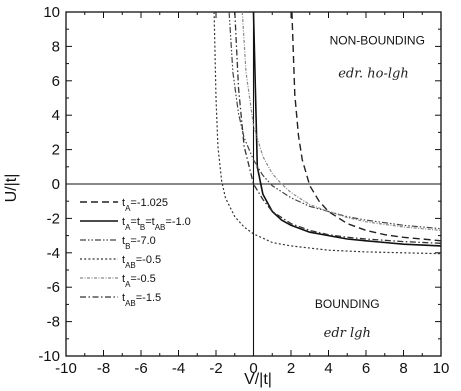 The image size is (461, 391). What do you see at coordinates (253, 368) in the screenshot?
I see `x-tick-label: 0` at bounding box center [253, 368].